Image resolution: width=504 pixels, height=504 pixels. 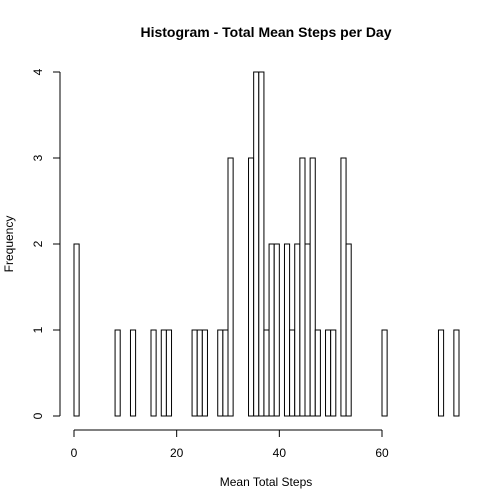 I want to click on x-axis-label: Mean Total Steps, so click(x=266, y=482).